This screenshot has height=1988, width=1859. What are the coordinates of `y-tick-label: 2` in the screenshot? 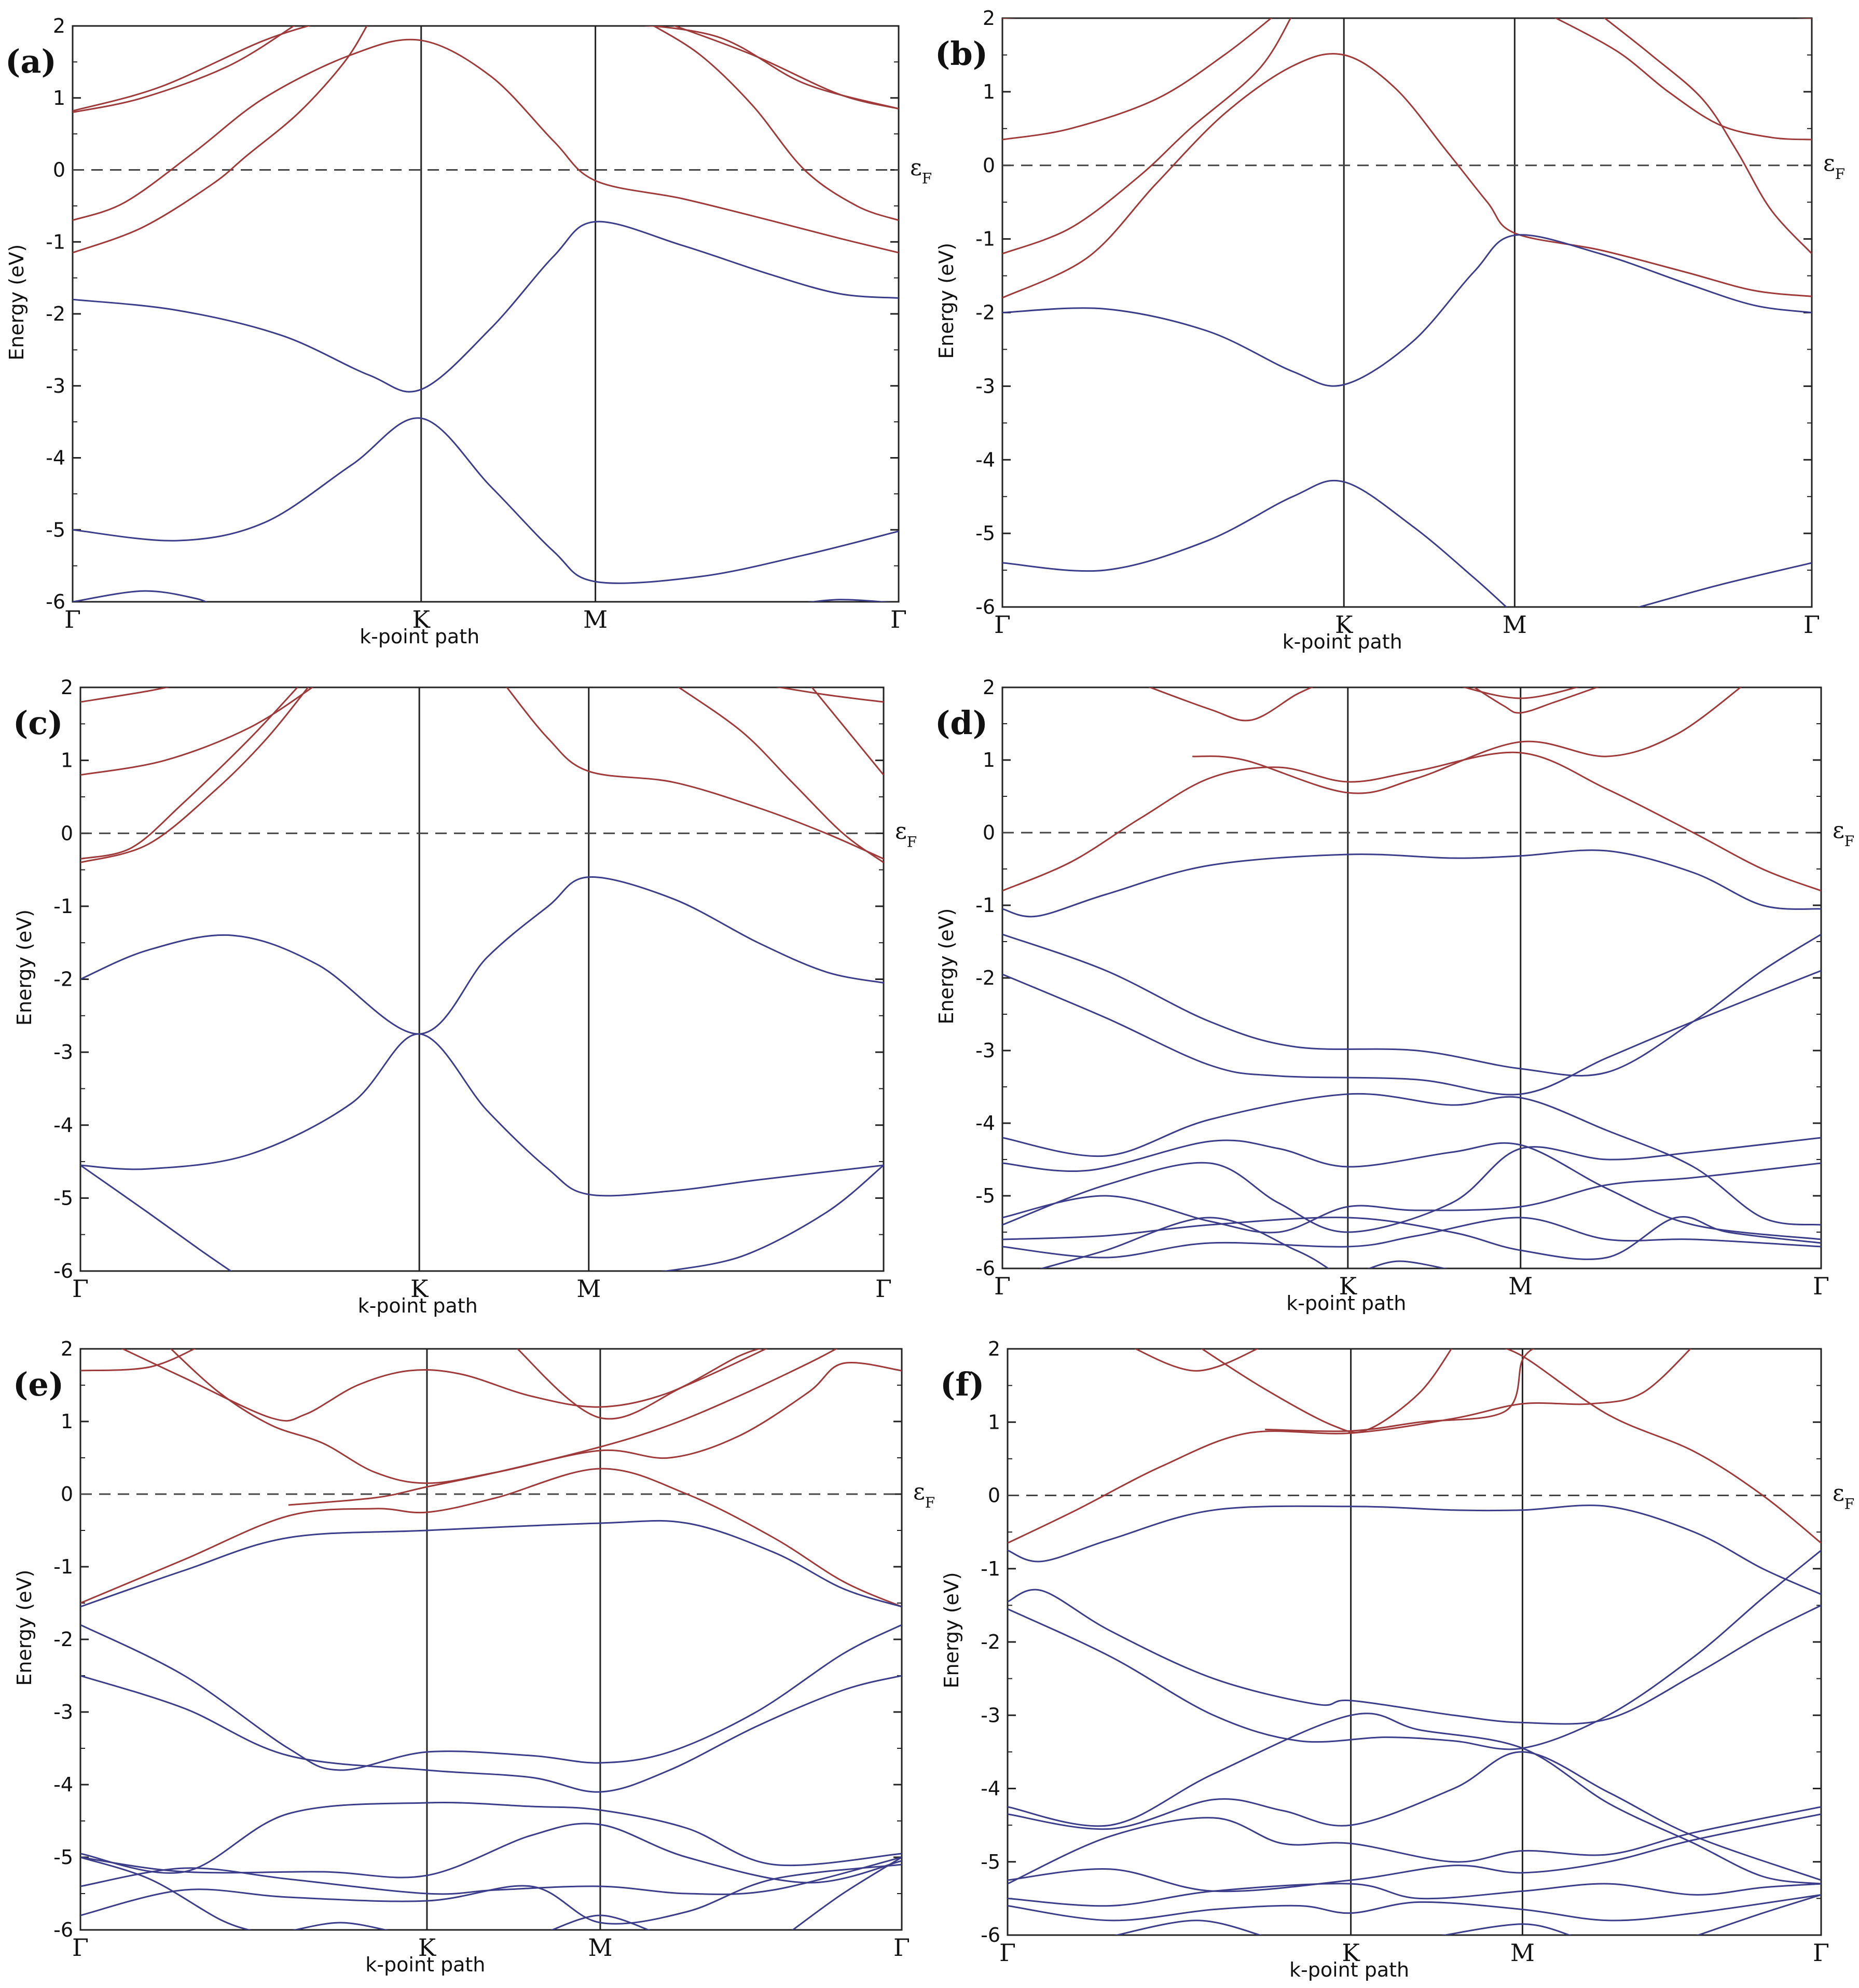 It's located at (994, 1348).